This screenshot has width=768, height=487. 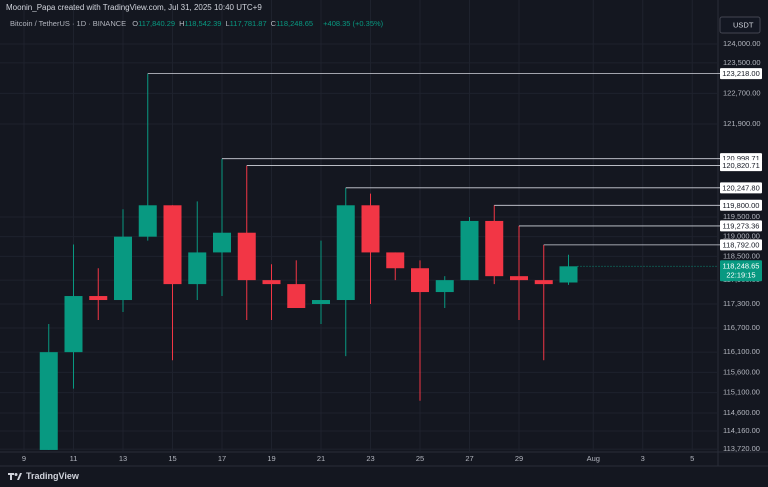 I want to click on price-label: 119,800.00, so click(x=741, y=205).